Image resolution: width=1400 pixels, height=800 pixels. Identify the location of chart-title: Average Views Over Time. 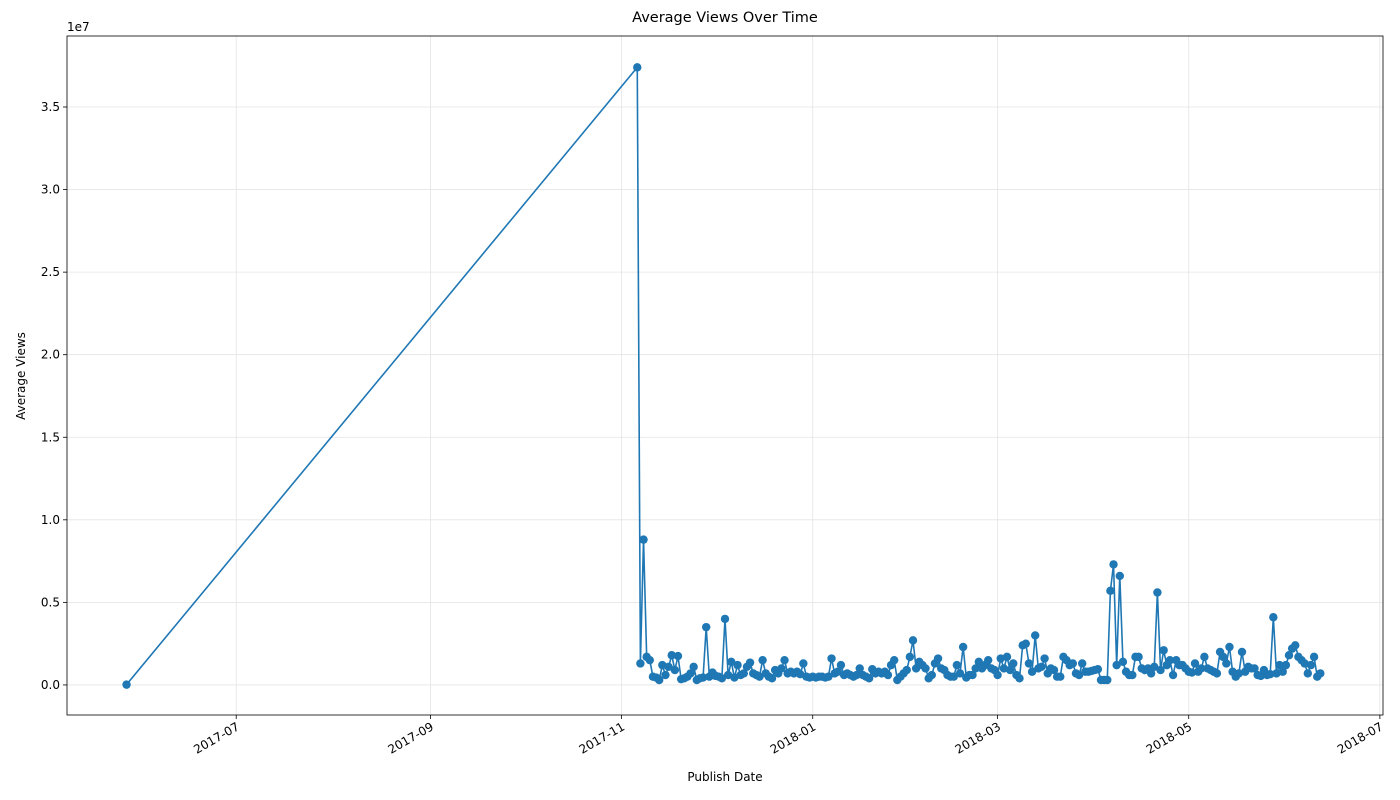
(725, 18).